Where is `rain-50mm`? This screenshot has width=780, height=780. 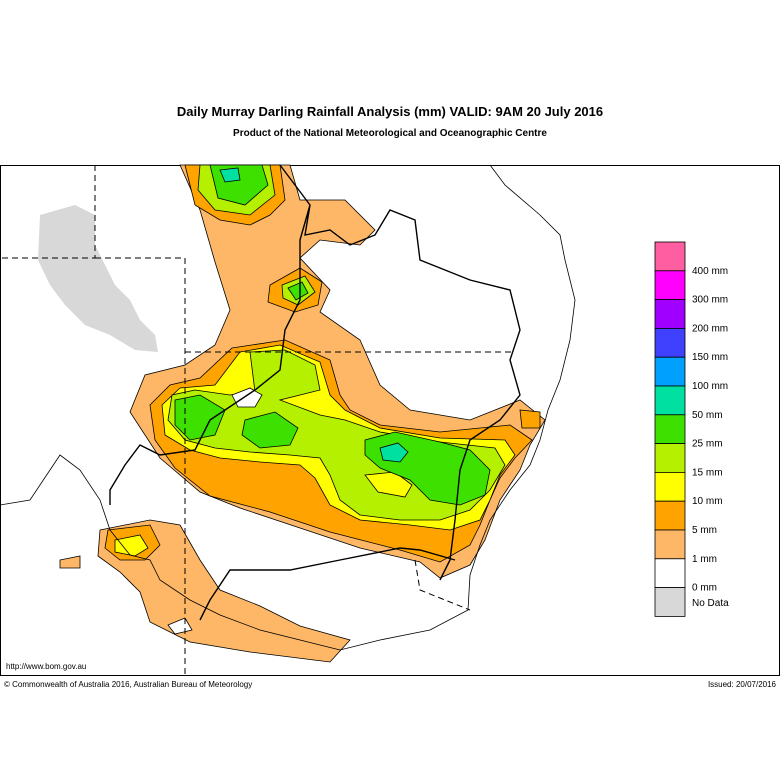
rain-50mm is located at coordinates (314, 315).